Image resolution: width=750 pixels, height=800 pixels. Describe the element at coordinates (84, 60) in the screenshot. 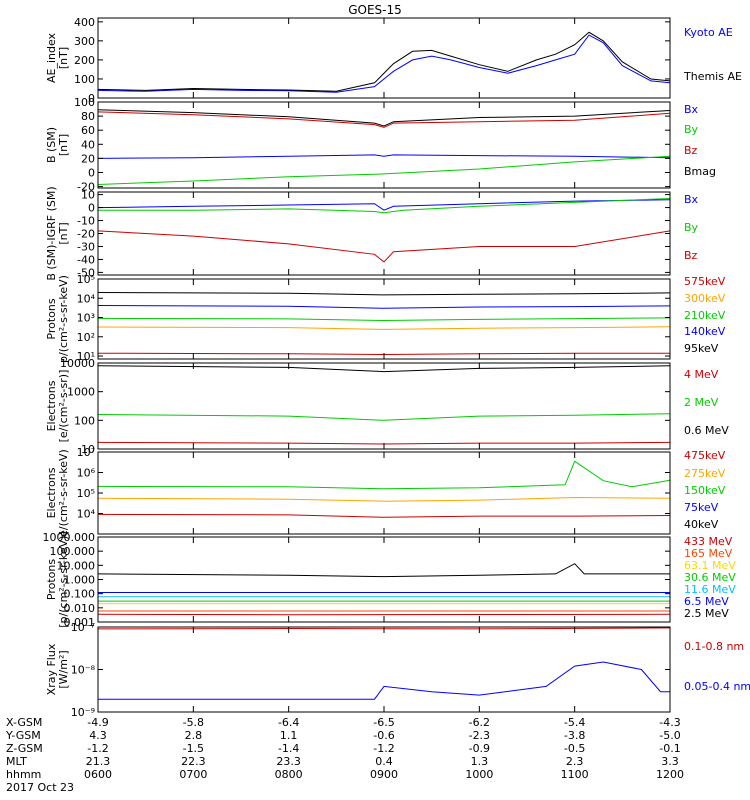

I see `y-tick-label: 200` at that location.